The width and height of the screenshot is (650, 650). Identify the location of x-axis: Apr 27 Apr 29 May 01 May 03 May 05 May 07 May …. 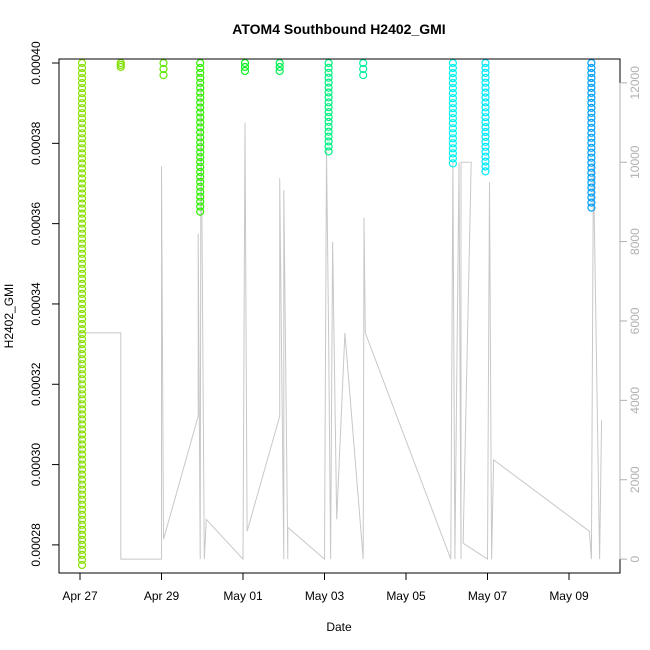
(325, 587).